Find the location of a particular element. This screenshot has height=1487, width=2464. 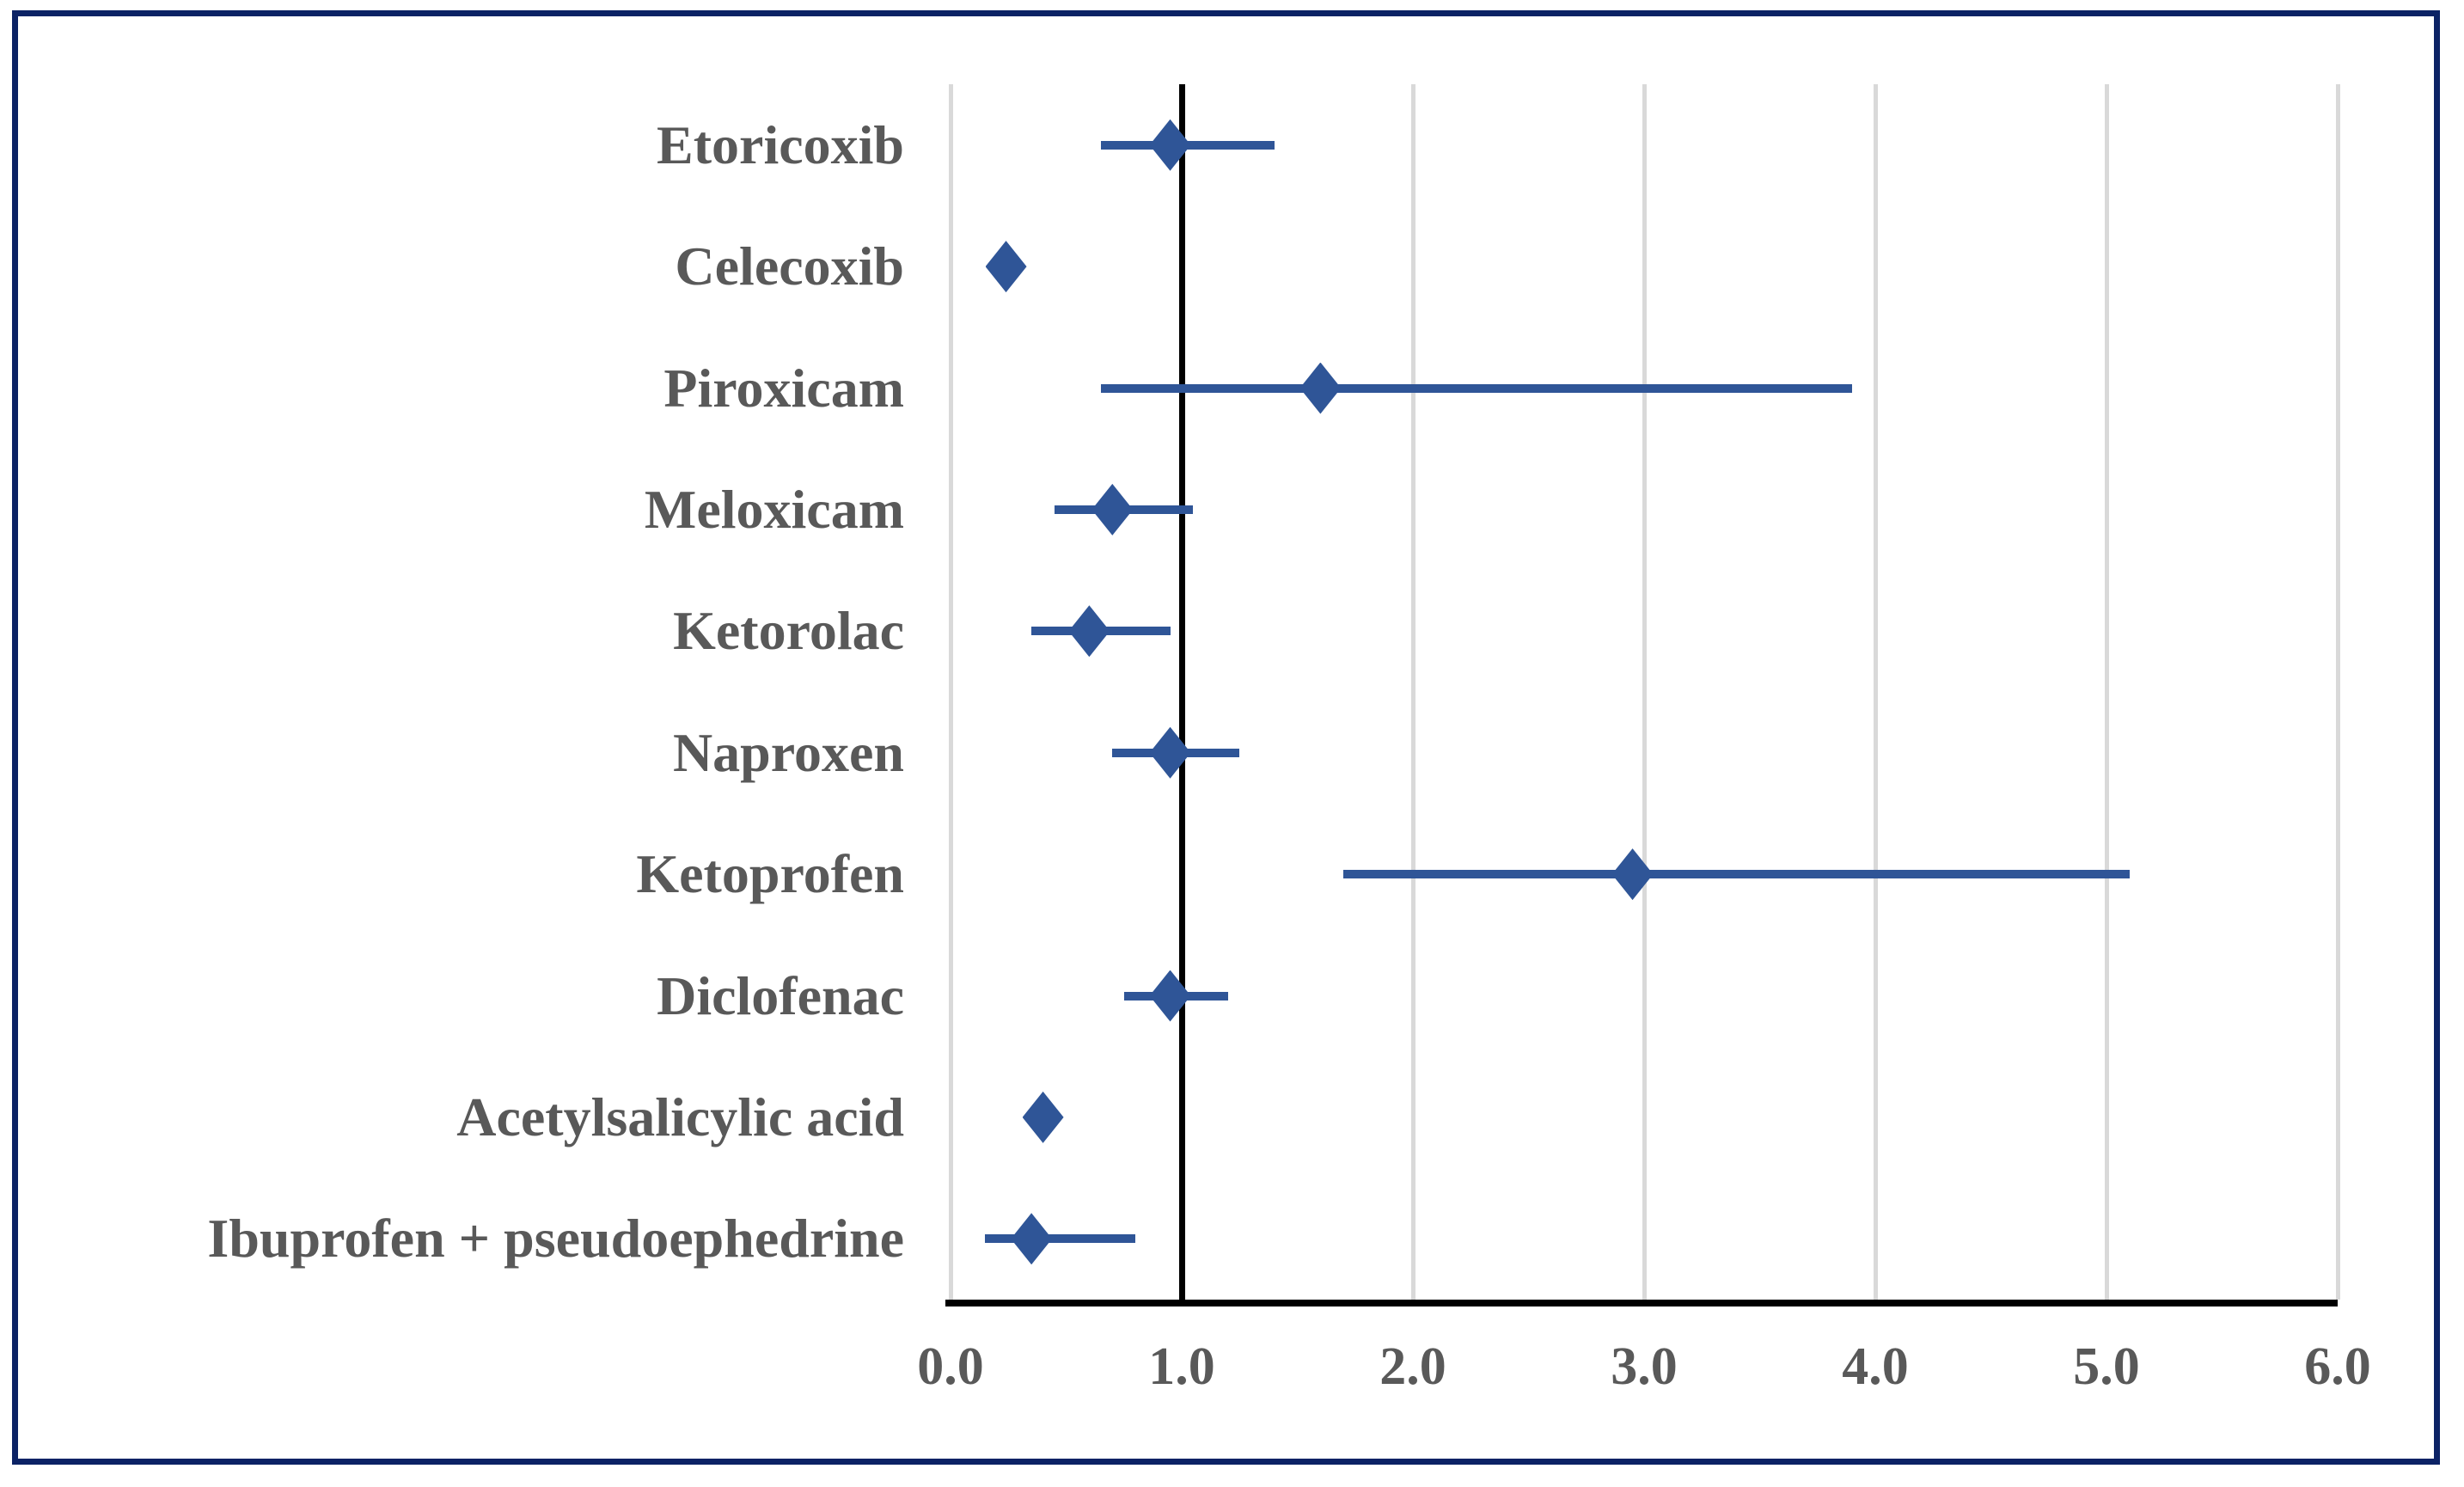

category-label: Diclofenac is located at coordinates (780, 995).